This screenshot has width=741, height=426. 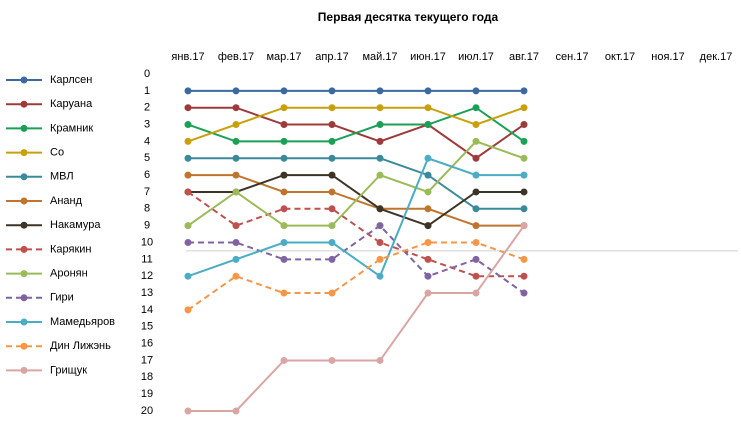 I want to click on y-tick-label: 17, so click(x=147, y=360).